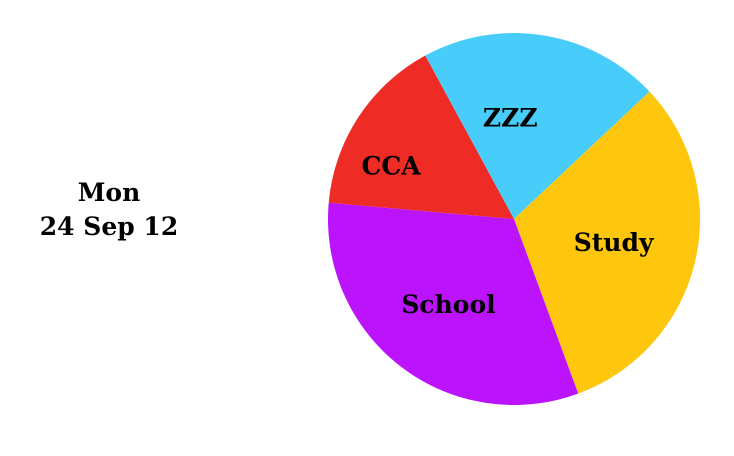 This screenshot has height=456, width=734. I want to click on pie-label-zzz: ZZZ, so click(510, 118).